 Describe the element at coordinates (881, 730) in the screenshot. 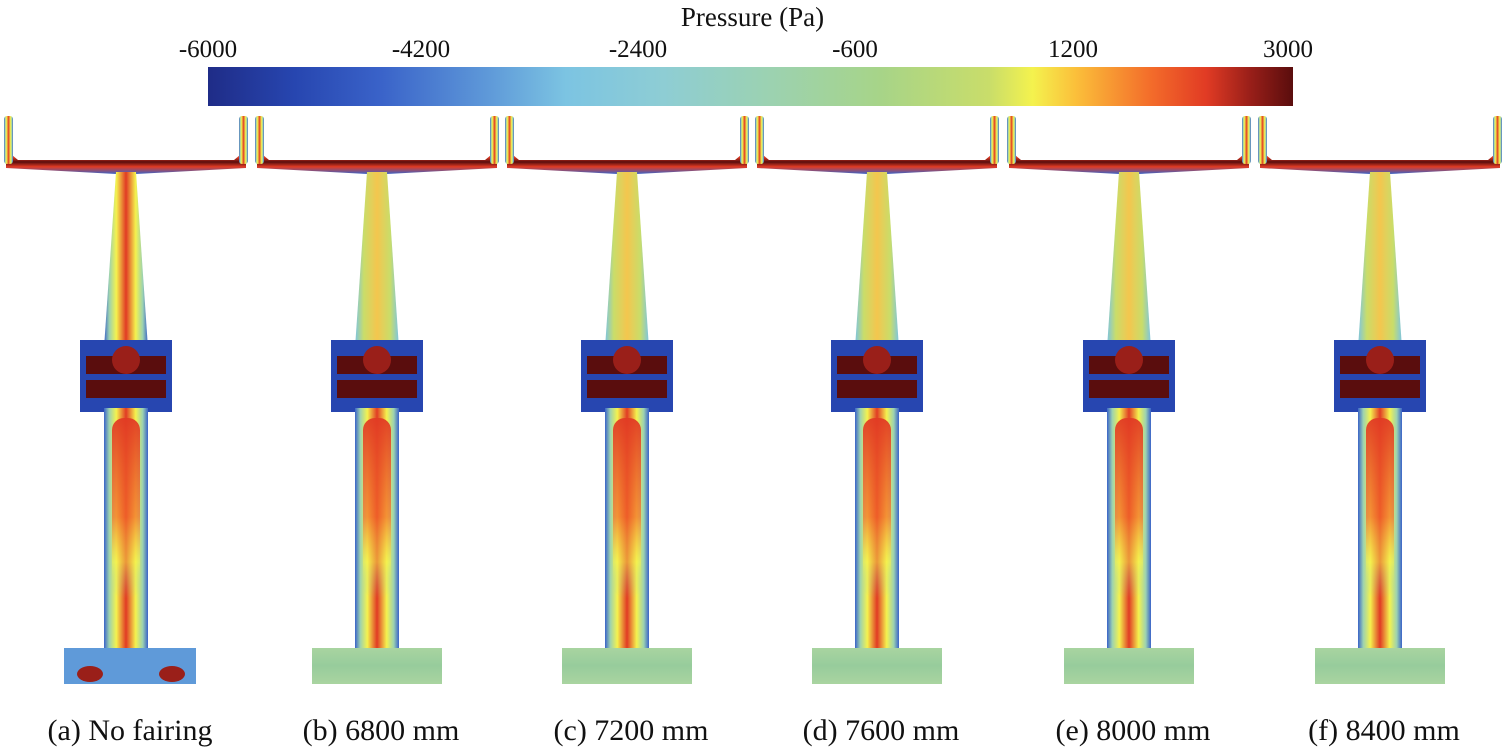

I see `panel-caption-d: (d) 7600 mm` at that location.